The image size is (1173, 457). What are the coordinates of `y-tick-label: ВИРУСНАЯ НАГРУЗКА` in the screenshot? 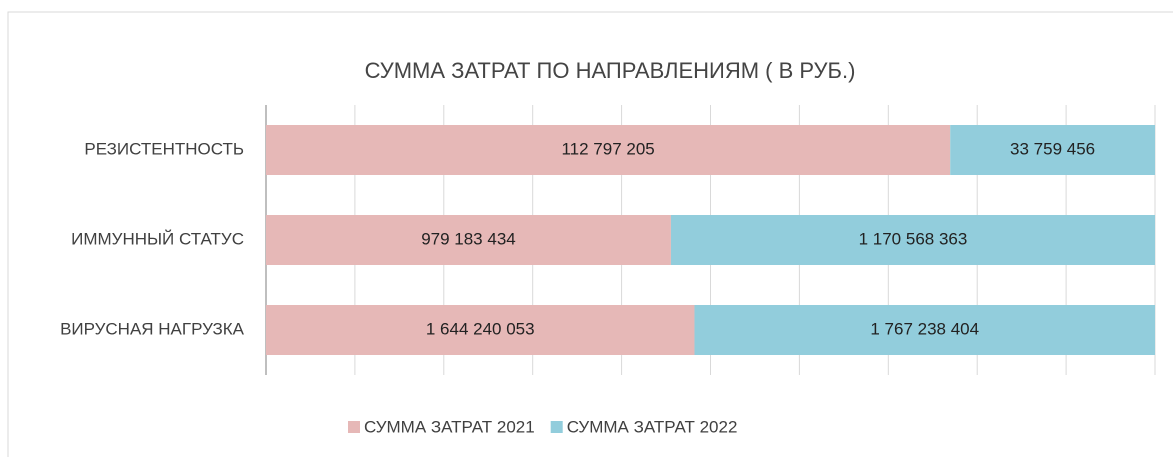 It's located at (152, 328).